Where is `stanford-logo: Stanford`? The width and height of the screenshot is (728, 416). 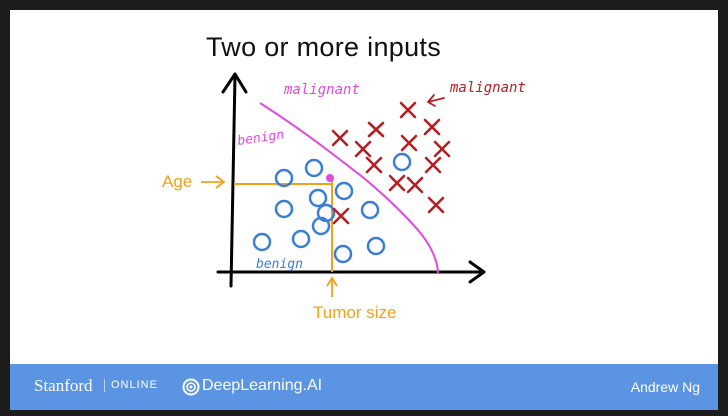
stanford-logo: Stanford is located at coordinates (63, 385).